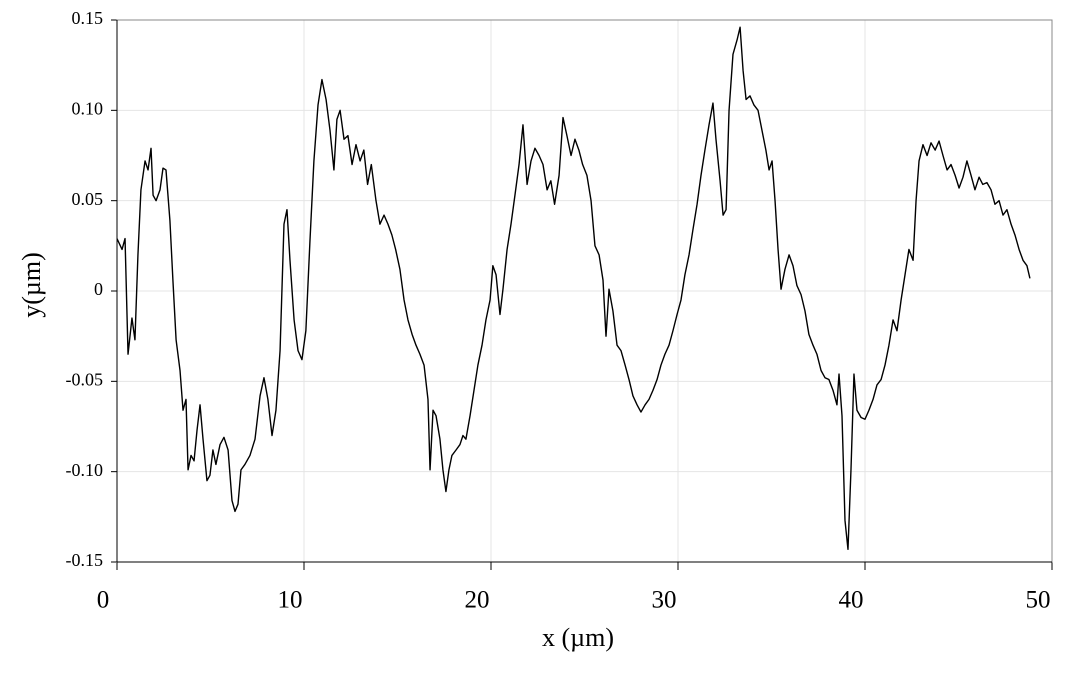  What do you see at coordinates (85, 560) in the screenshot?
I see `y-tick-label: -0.15` at bounding box center [85, 560].